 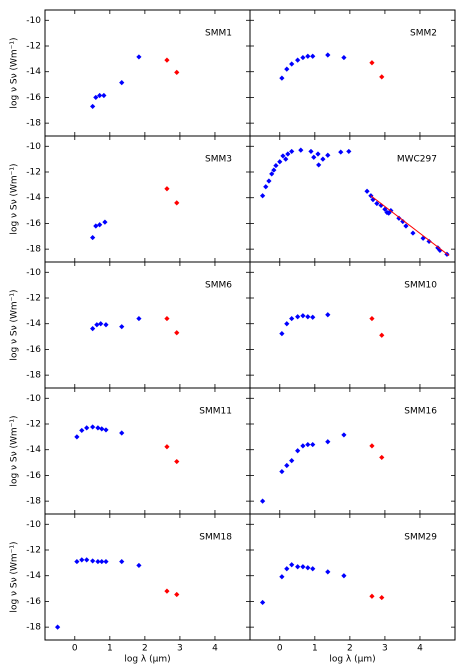 What do you see at coordinates (420, 412) in the screenshot?
I see `panel-name: SMM16` at bounding box center [420, 412].